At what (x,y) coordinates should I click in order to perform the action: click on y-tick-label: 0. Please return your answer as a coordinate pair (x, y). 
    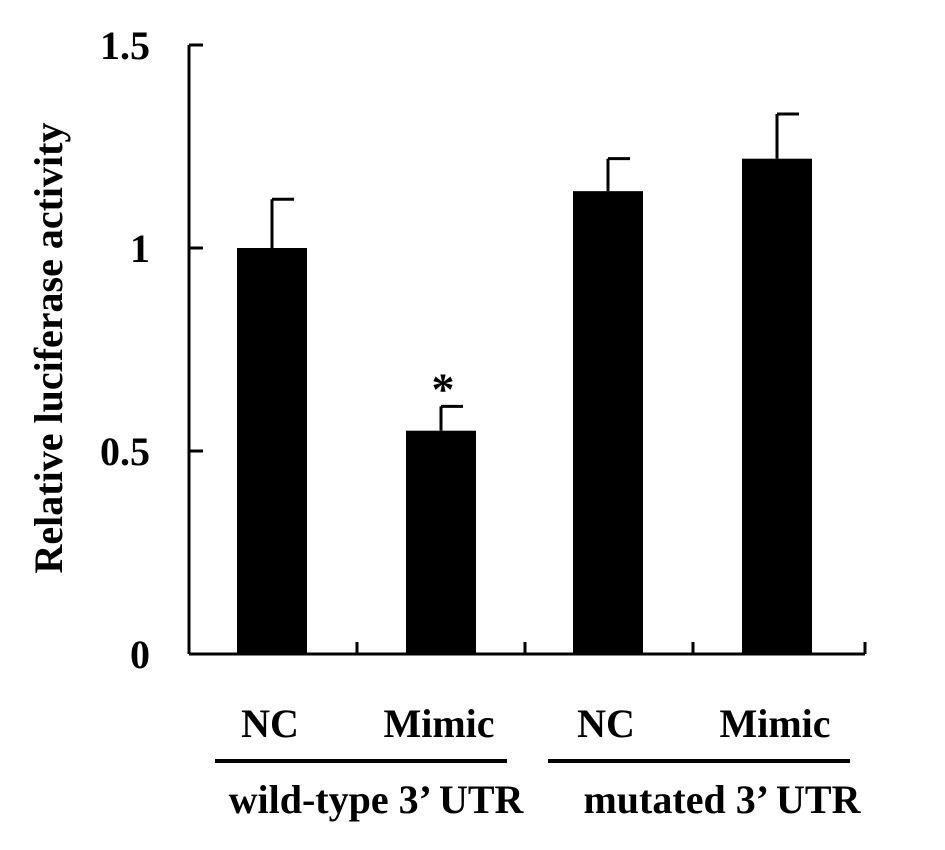
    Looking at the image, I should click on (140, 654).